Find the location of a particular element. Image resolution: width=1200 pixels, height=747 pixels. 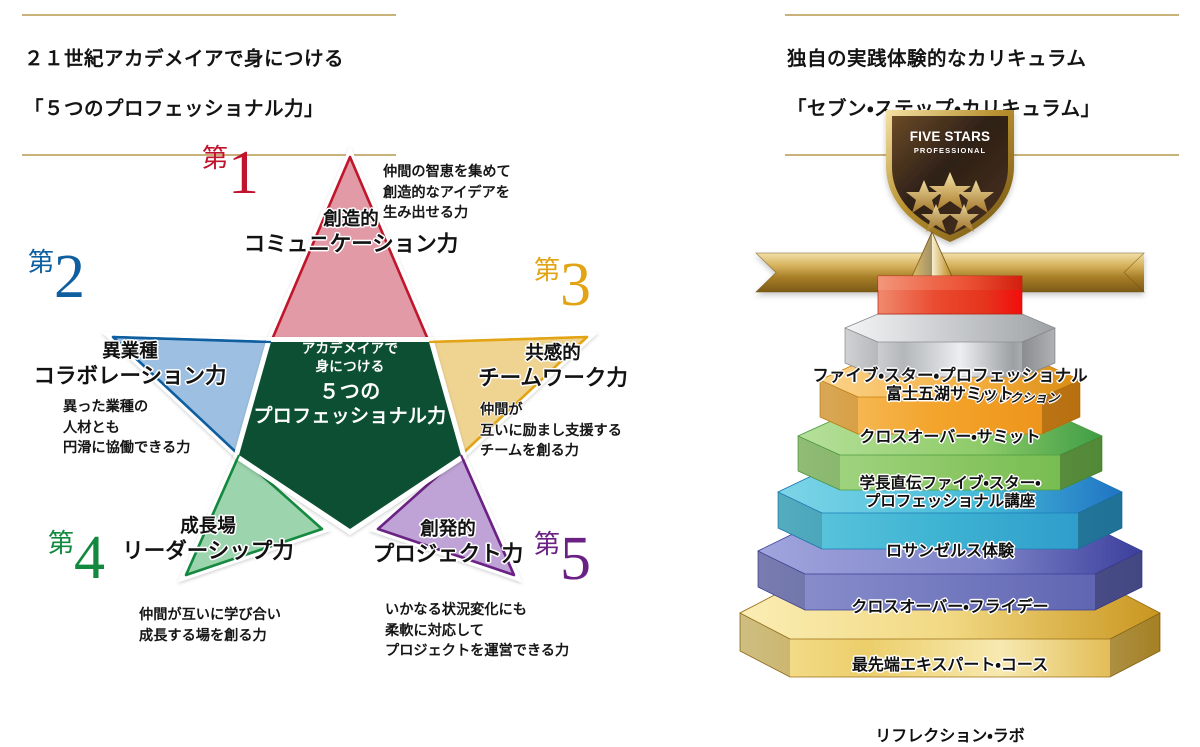

rank-kanji-2: 第 is located at coordinates (41, 262).